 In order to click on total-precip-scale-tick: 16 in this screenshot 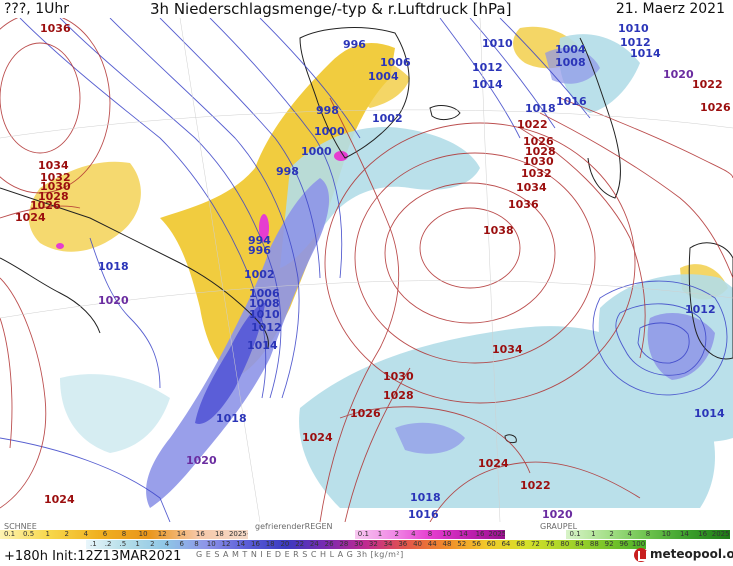, I will do `click(255, 544)`.